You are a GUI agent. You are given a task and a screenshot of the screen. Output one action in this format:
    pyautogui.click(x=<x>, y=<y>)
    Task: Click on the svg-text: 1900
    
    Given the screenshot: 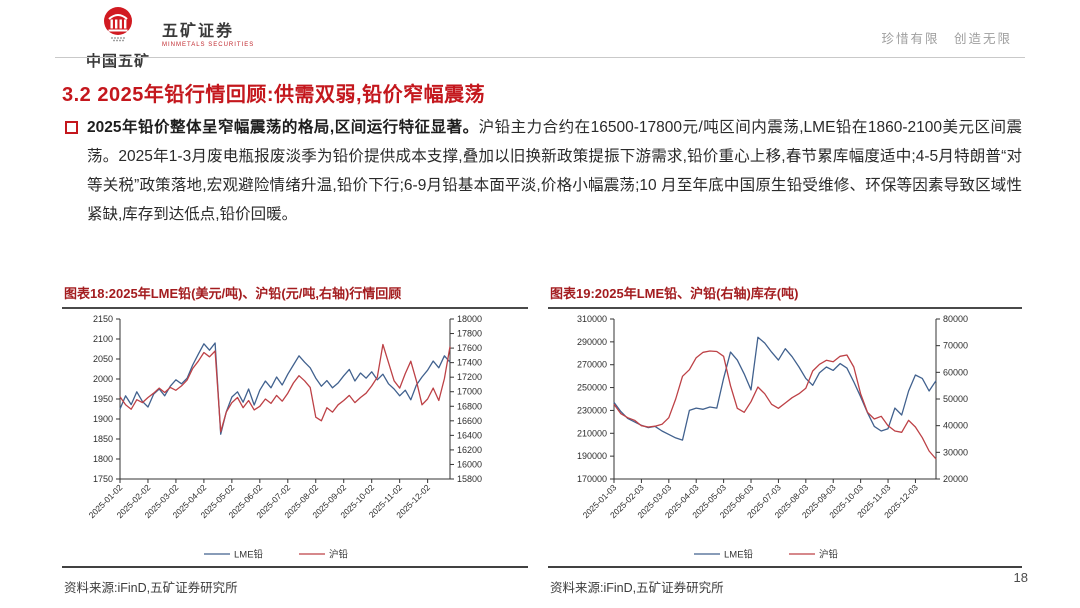 What is the action you would take?
    pyautogui.click(x=103, y=419)
    